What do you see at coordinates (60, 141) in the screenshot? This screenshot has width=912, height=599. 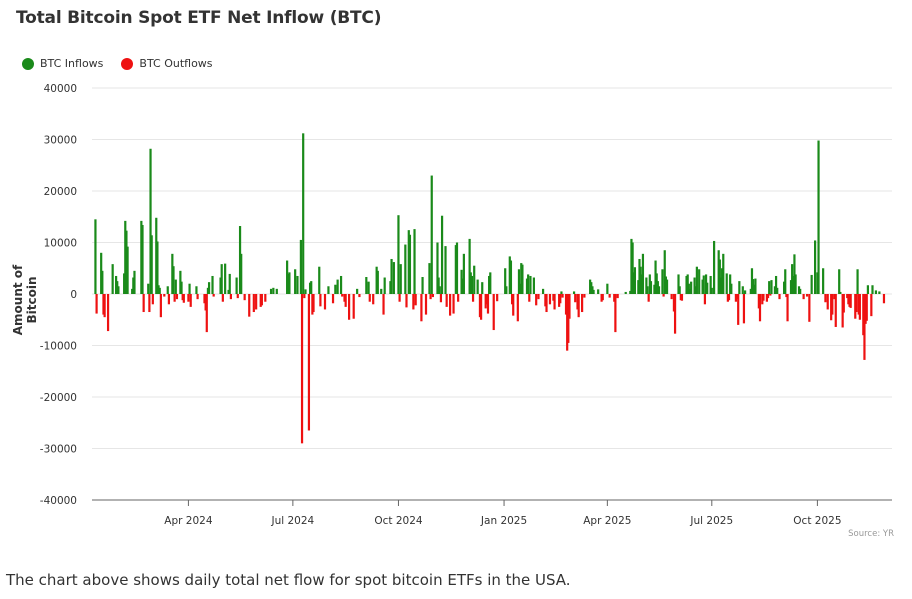 I see `y-tick-label: 30000` at bounding box center [60, 141].